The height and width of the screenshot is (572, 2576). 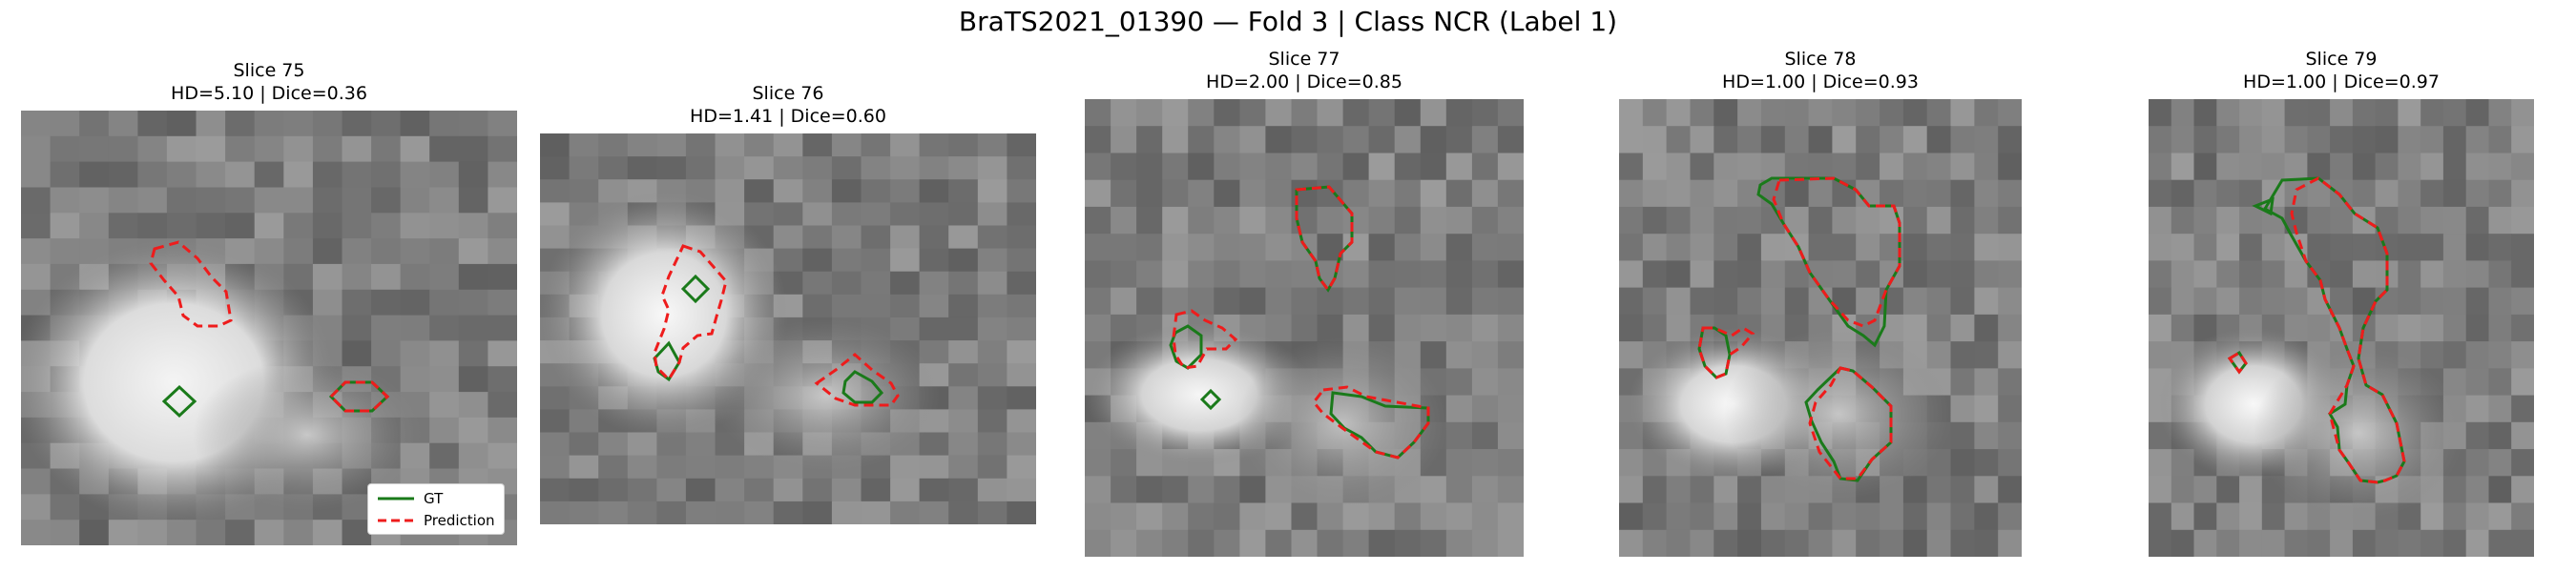 I want to click on panel-2-pred-contour, so click(x=690, y=313).